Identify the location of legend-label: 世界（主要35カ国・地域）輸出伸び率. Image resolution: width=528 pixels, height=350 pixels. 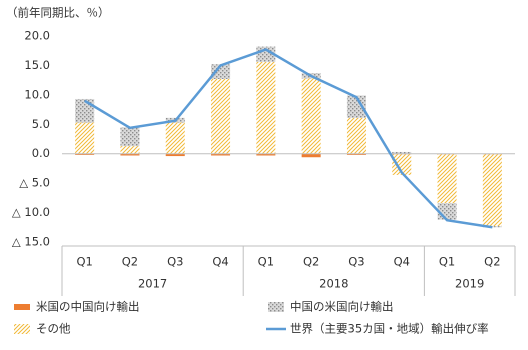
(389, 329).